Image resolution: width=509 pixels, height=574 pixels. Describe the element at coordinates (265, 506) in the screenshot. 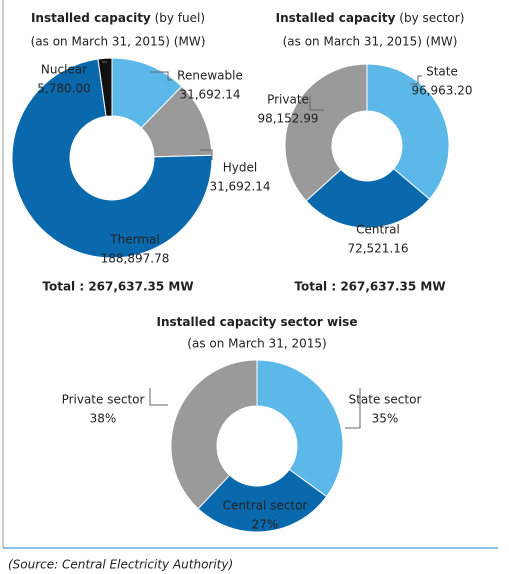

I see `slice-label: Central sector` at that location.